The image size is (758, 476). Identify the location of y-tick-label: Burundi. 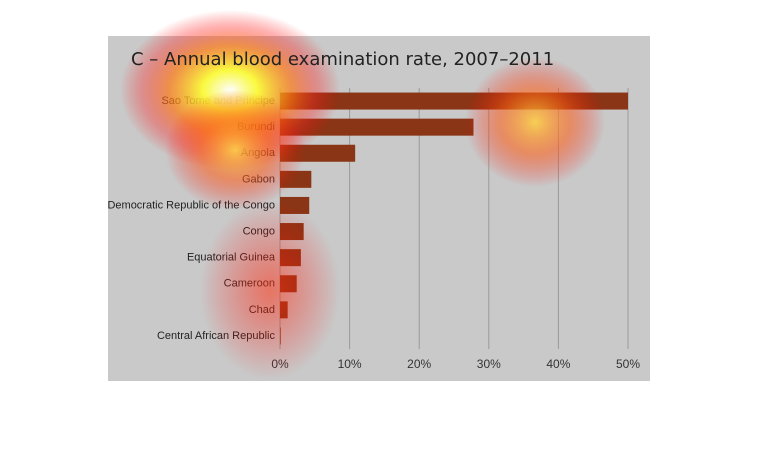
(256, 127).